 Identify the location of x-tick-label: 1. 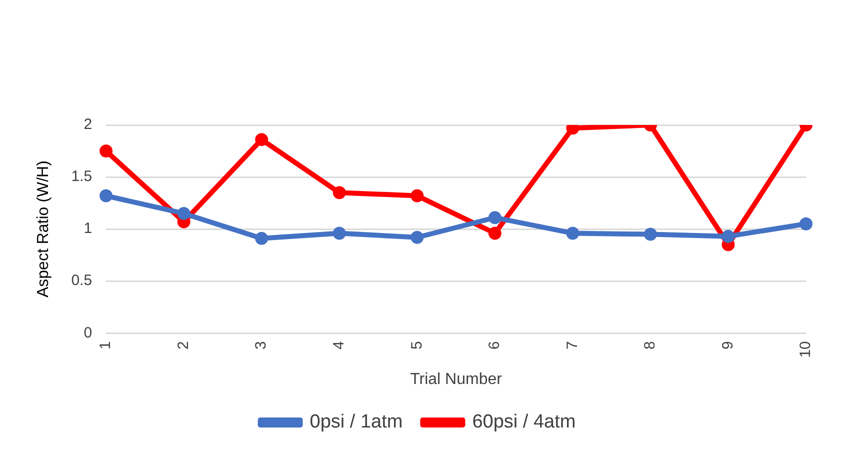
(105, 345).